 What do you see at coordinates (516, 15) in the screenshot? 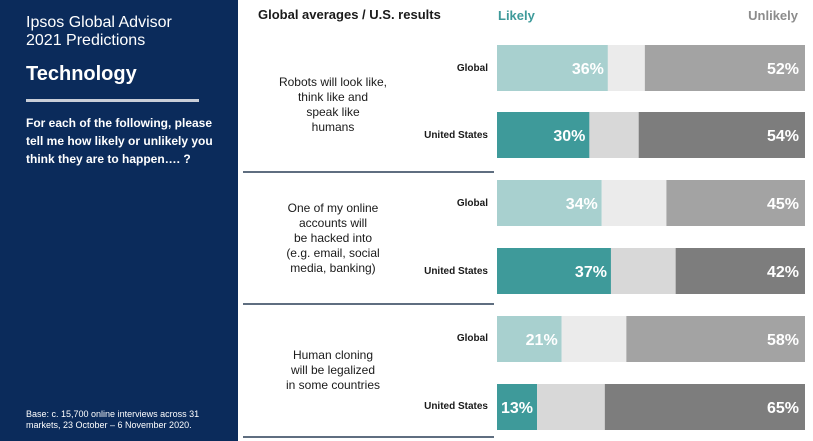
I see `legend-likely: Likely` at bounding box center [516, 15].